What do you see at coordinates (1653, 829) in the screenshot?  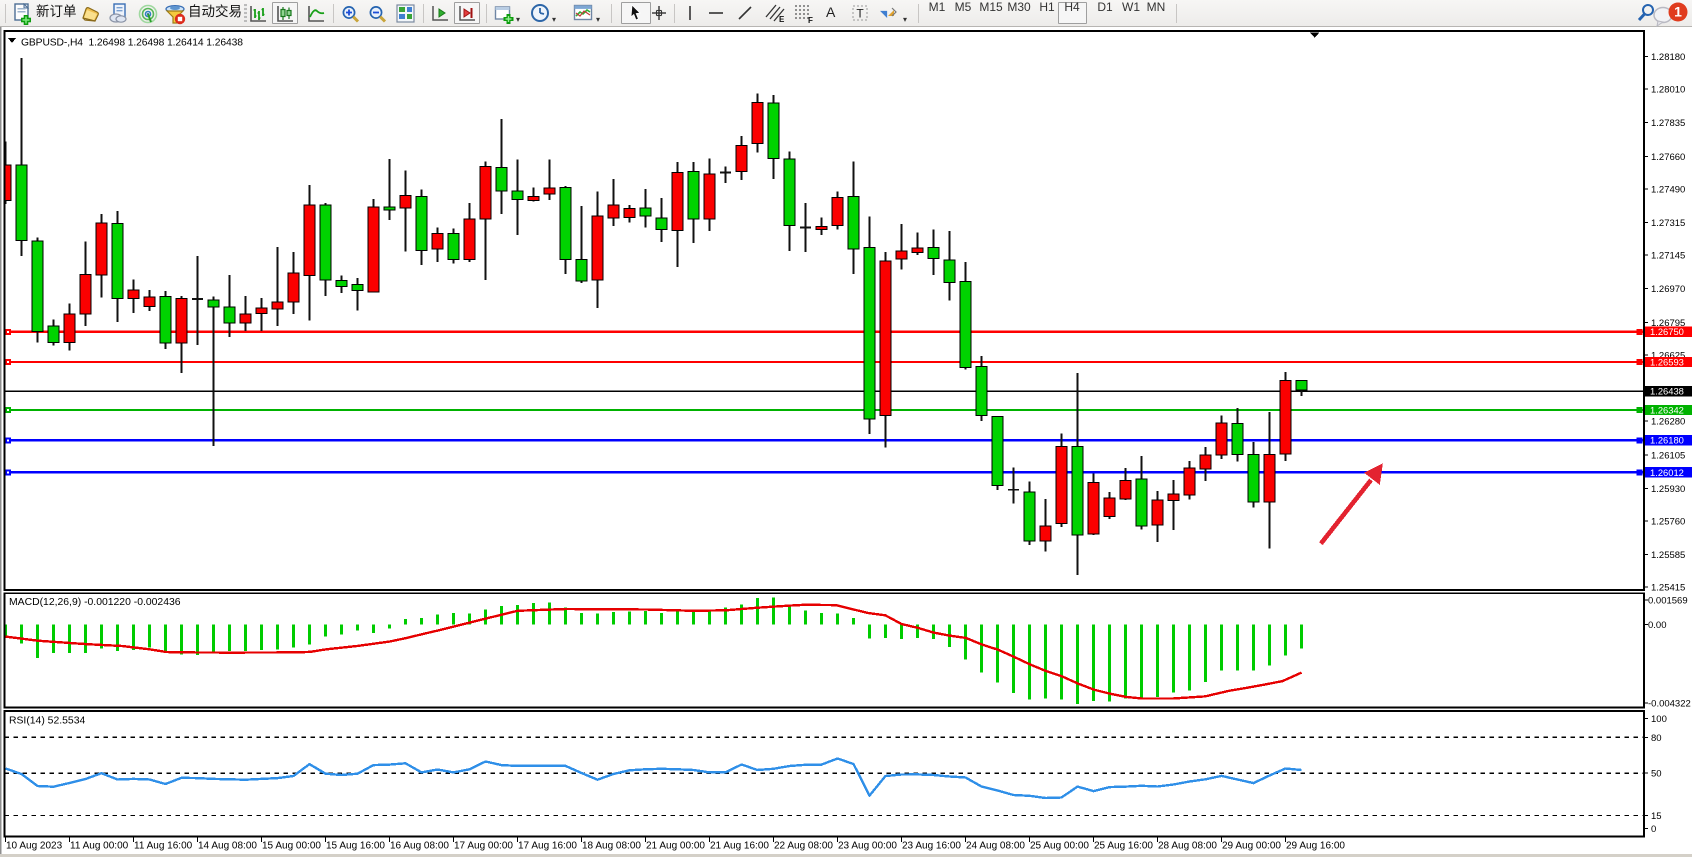 I see `svg-text: 0` at bounding box center [1653, 829].